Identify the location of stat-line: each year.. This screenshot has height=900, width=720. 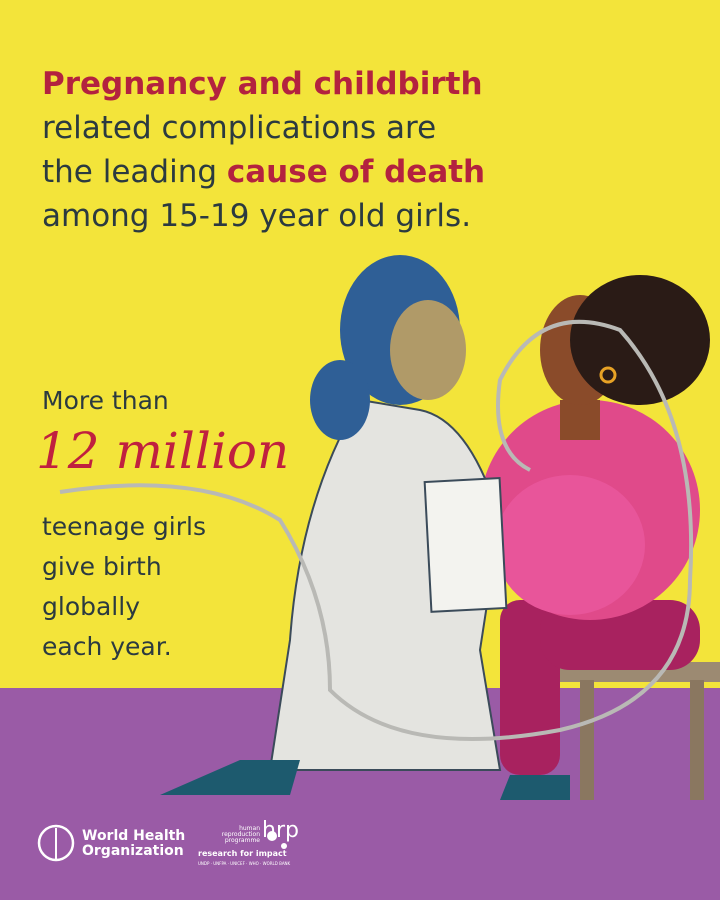
(107, 646).